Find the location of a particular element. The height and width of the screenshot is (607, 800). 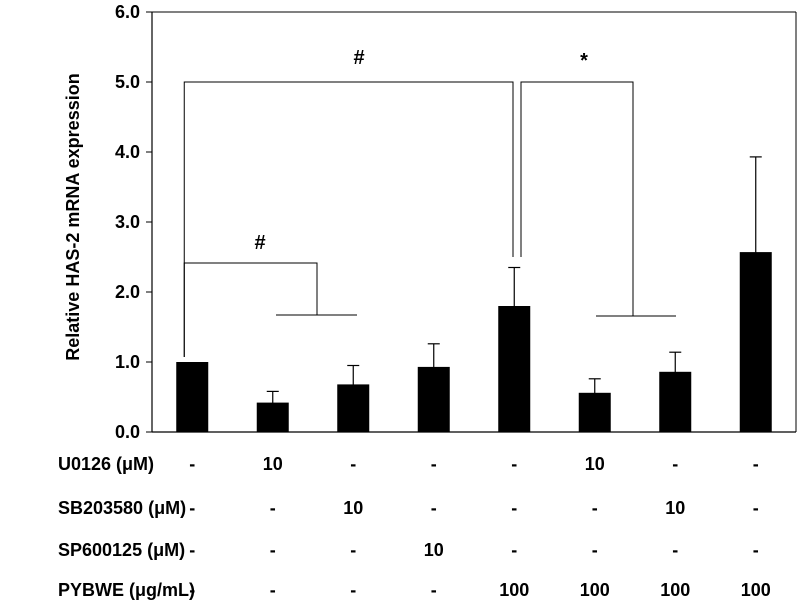

y-tick-label: 1.0 is located at coordinates (127, 362).